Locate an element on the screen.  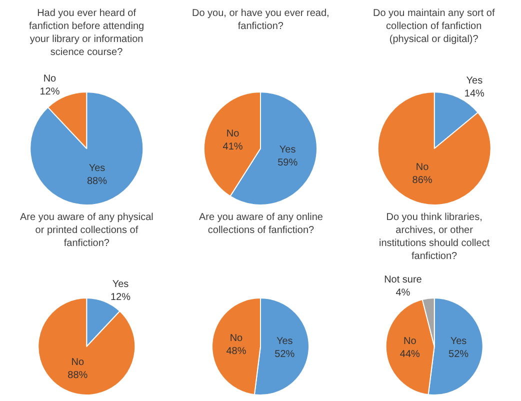
data-label: 44% is located at coordinates (410, 354).